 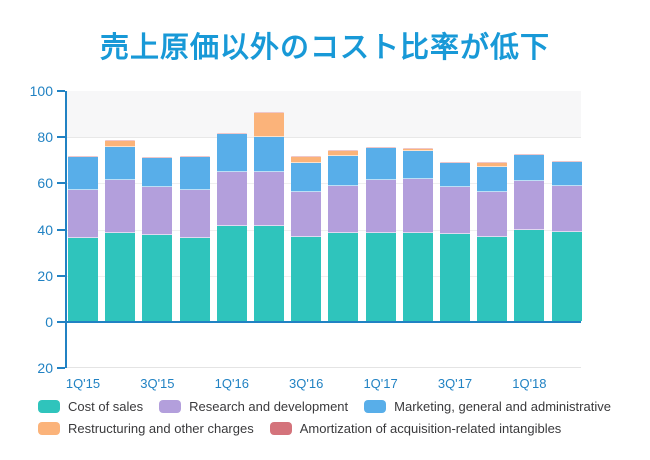 What do you see at coordinates (231, 383) in the screenshot?
I see `x-tick-label: 1Q'16` at bounding box center [231, 383].